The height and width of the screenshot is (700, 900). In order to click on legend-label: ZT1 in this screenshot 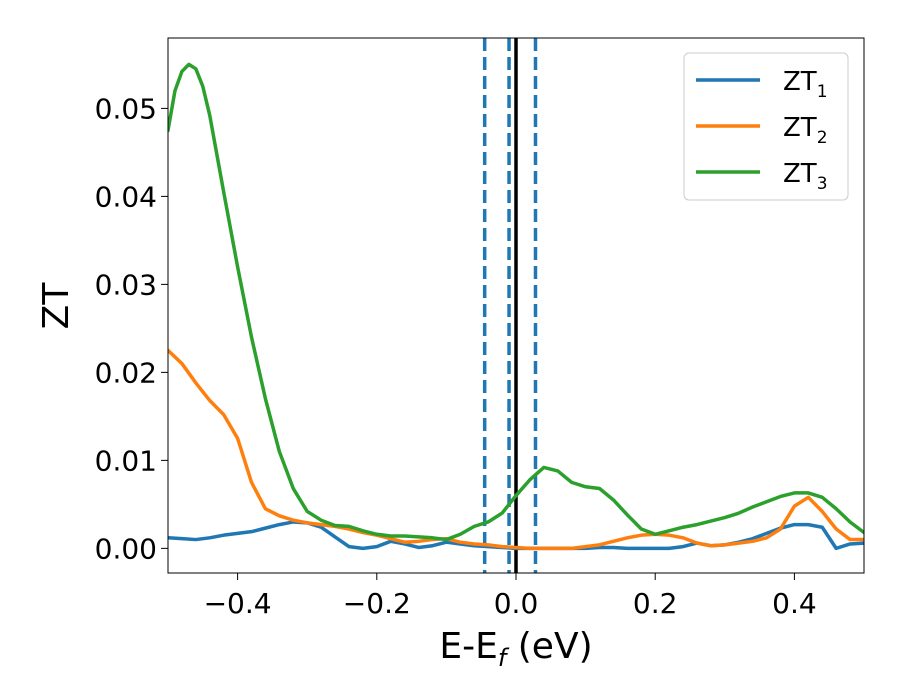, I will do `click(805, 84)`.